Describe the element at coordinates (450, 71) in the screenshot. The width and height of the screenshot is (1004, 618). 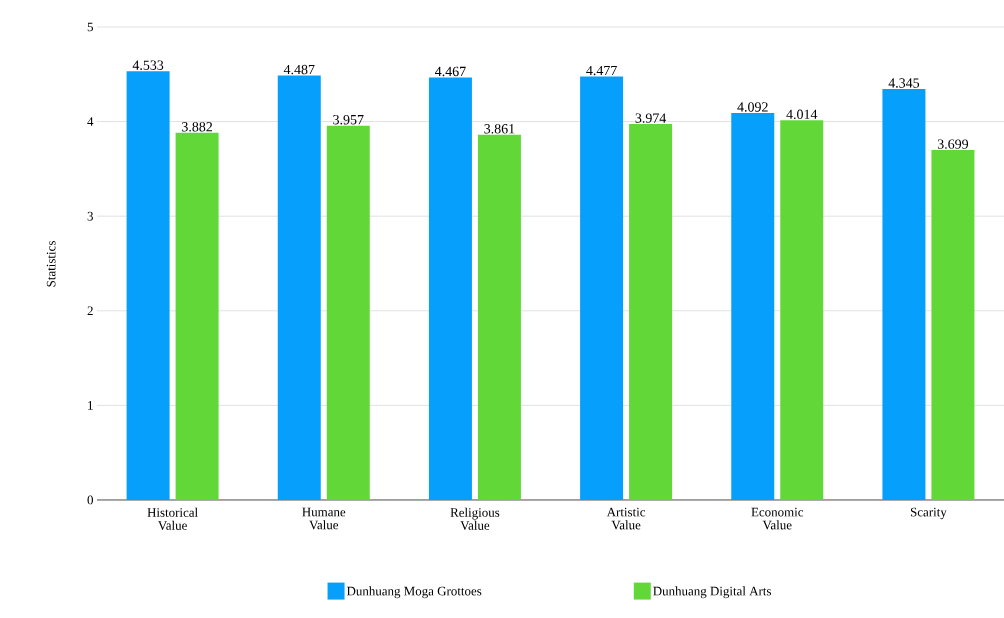
I see `data-label: 4.467` at that location.